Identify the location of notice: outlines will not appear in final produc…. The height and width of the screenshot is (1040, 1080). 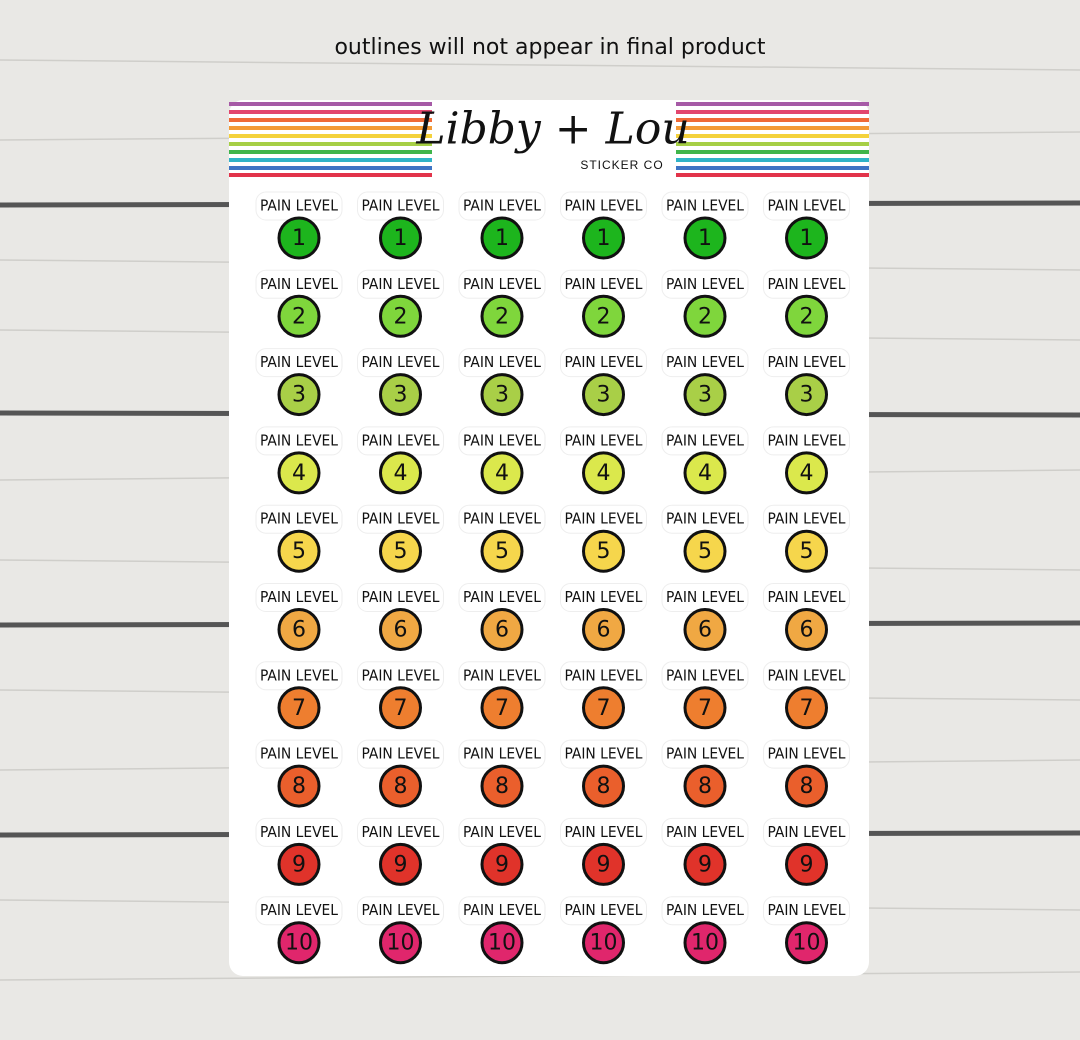
(549, 47).